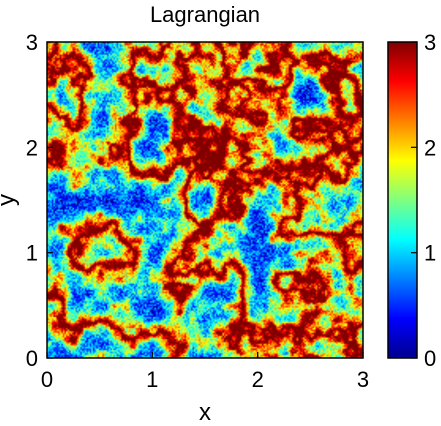 This screenshot has width=441, height=426. What do you see at coordinates (32, 147) in the screenshot?
I see `y-tick-label-2: 2` at bounding box center [32, 147].